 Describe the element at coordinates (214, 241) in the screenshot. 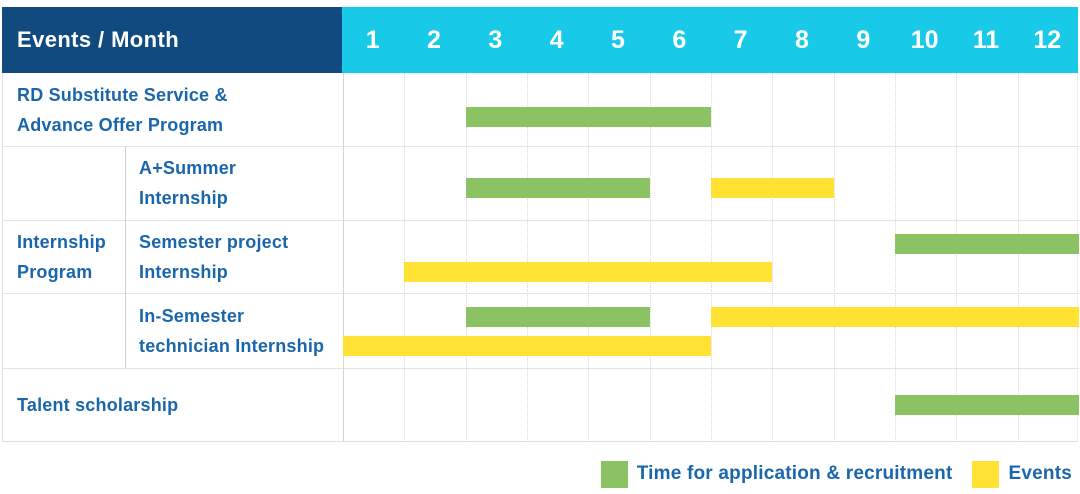

I see `row-label-line: Semester project` at that location.